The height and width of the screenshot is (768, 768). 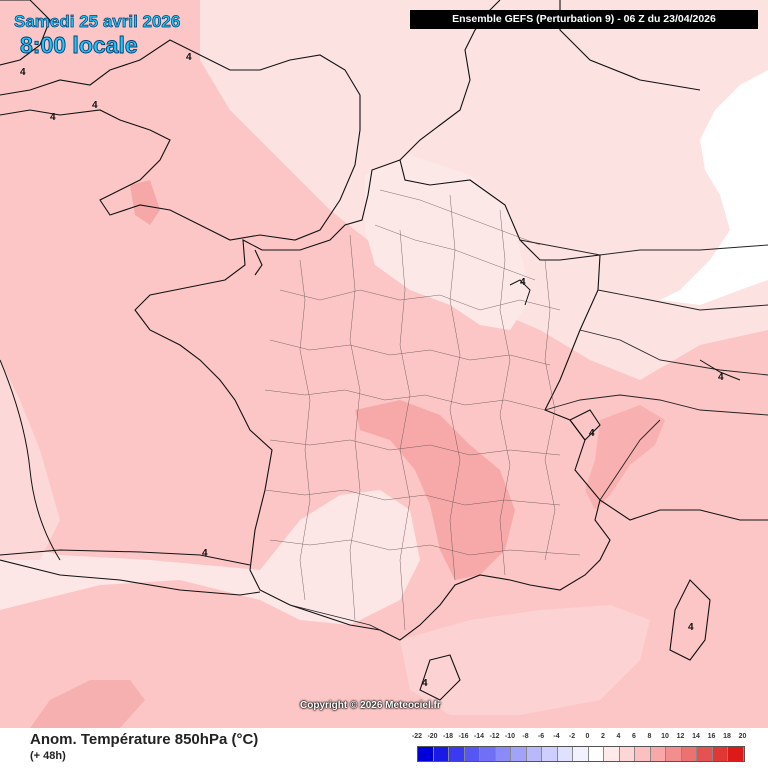 What do you see at coordinates (435, 490) in the screenshot?
I see `anomaly-warm-core` at bounding box center [435, 490].